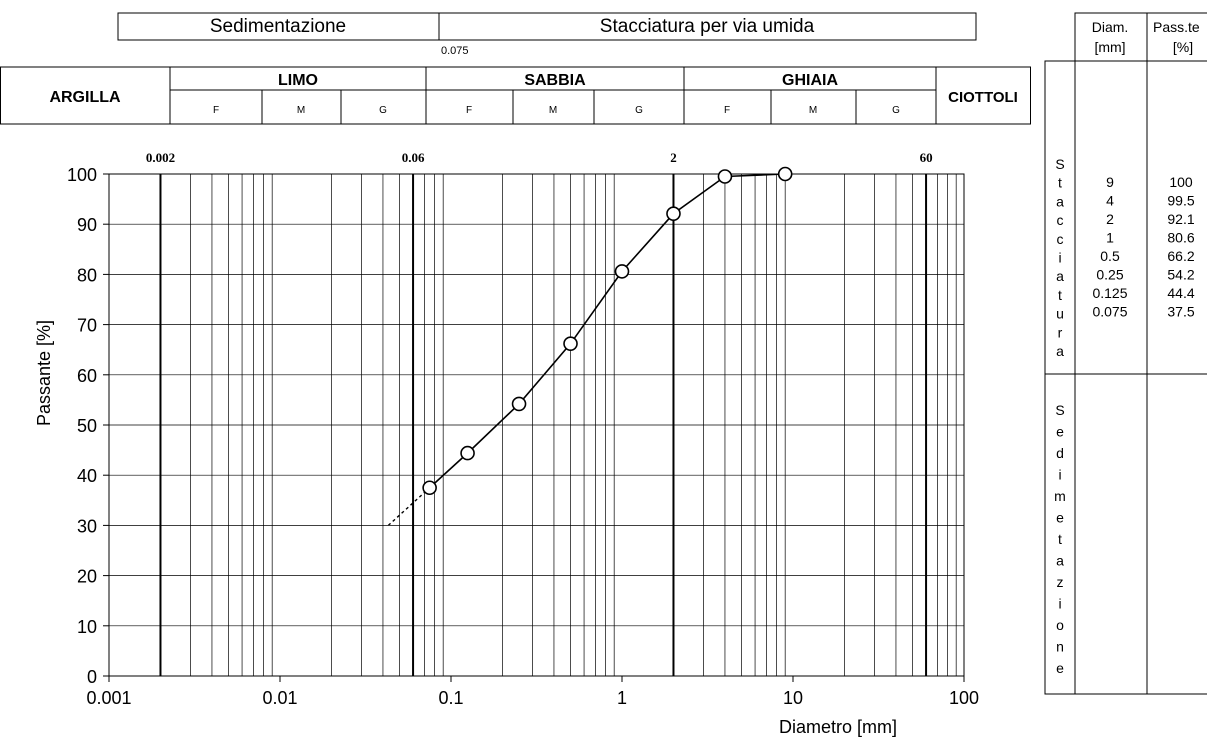 The image size is (1207, 740). I want to click on sieving-band, so click(707, 26).